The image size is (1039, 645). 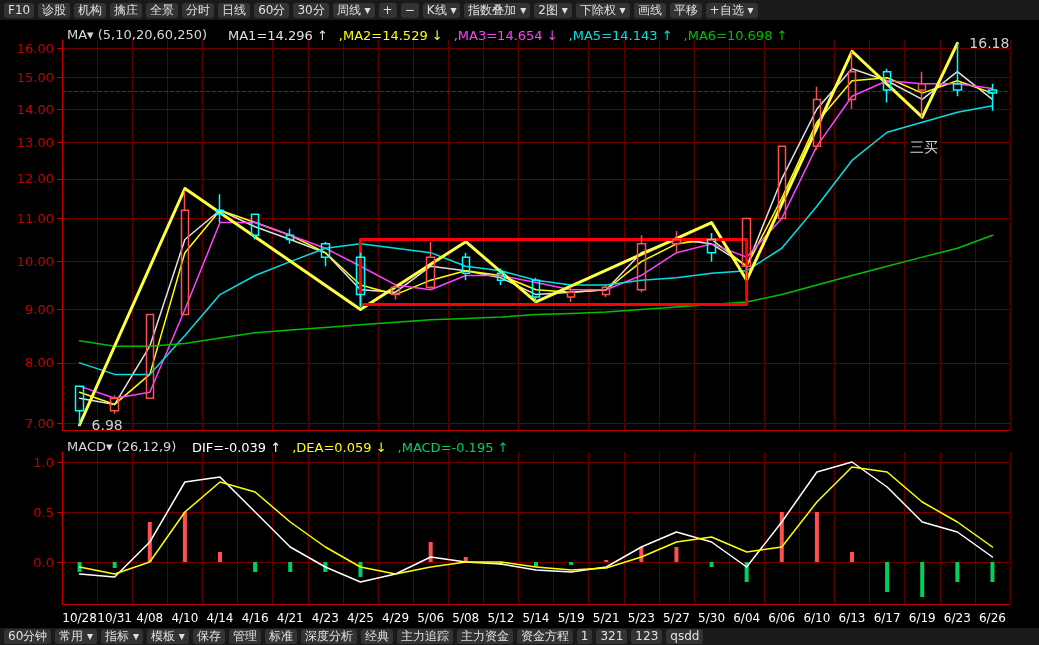 I want to click on x-tick-label: 4/23, so click(x=325, y=618).